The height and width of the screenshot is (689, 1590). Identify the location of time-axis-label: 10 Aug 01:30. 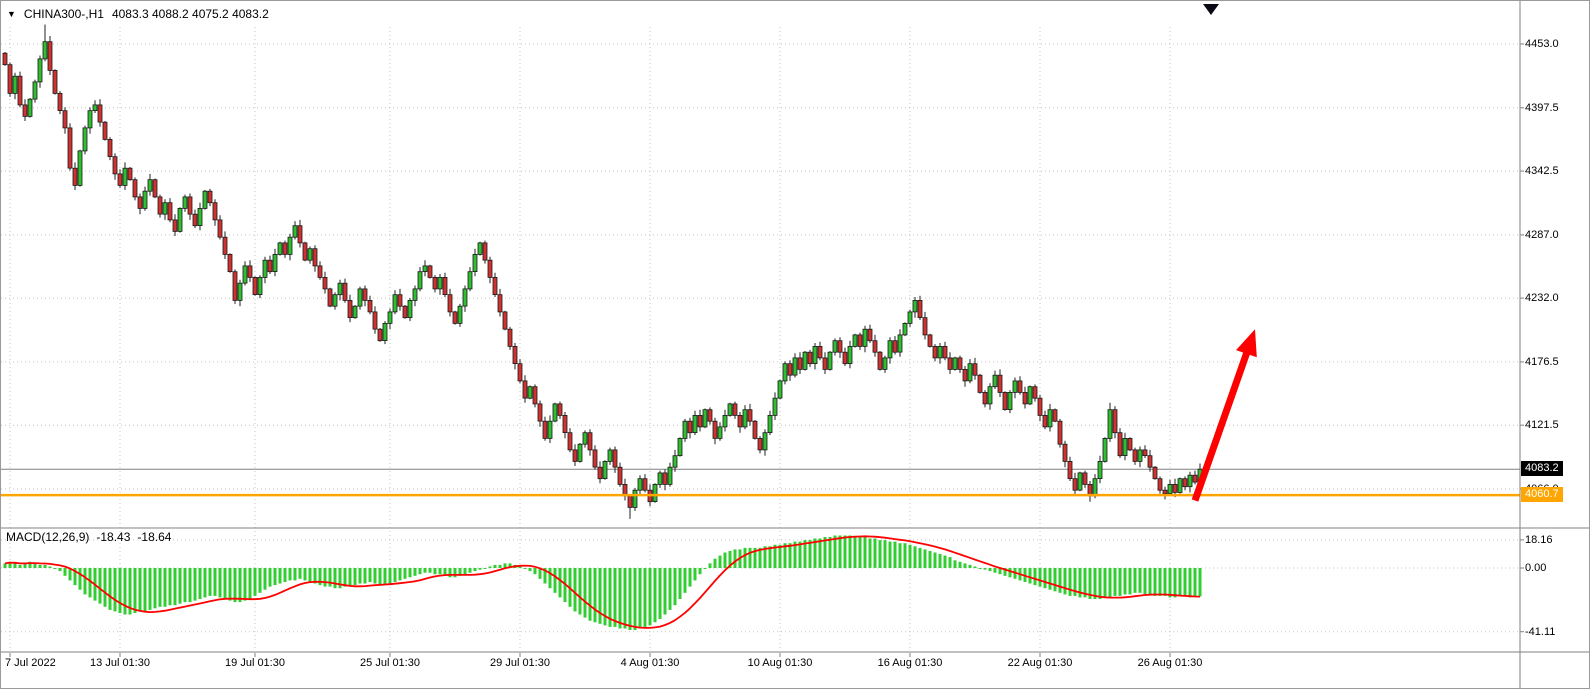
(780, 663).